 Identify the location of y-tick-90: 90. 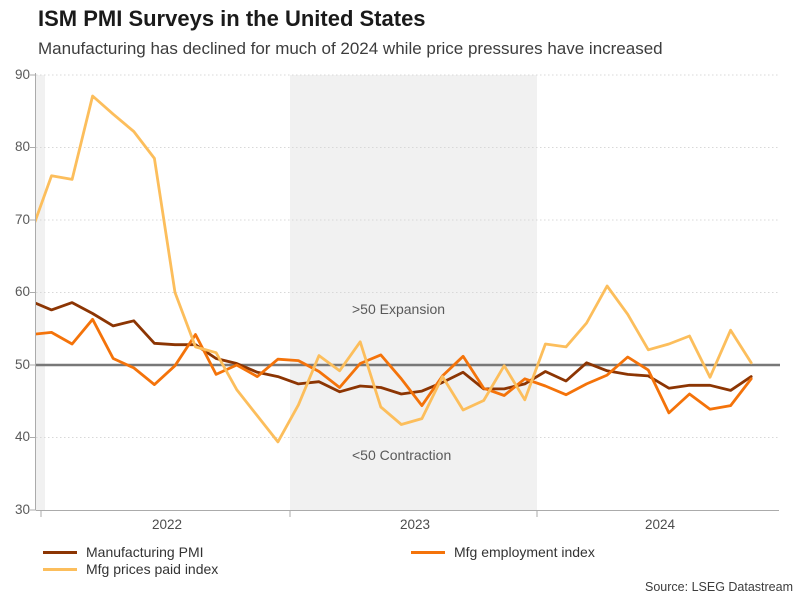
(22, 74).